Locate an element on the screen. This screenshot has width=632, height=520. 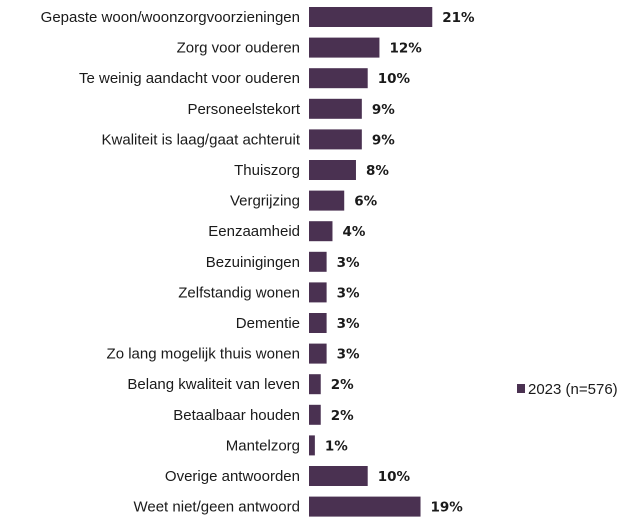
legend-swatch is located at coordinates (521, 388).